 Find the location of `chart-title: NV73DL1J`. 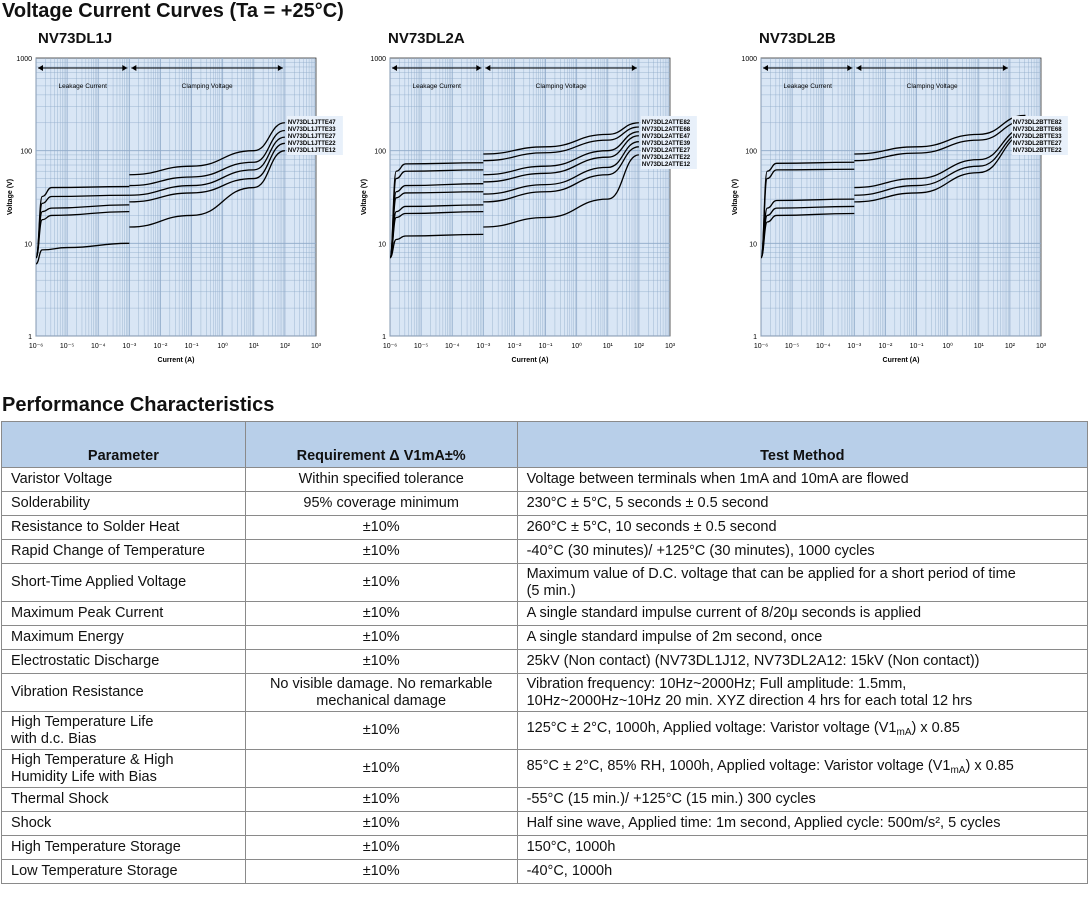

chart-title: NV73DL1J is located at coordinates (75, 38).